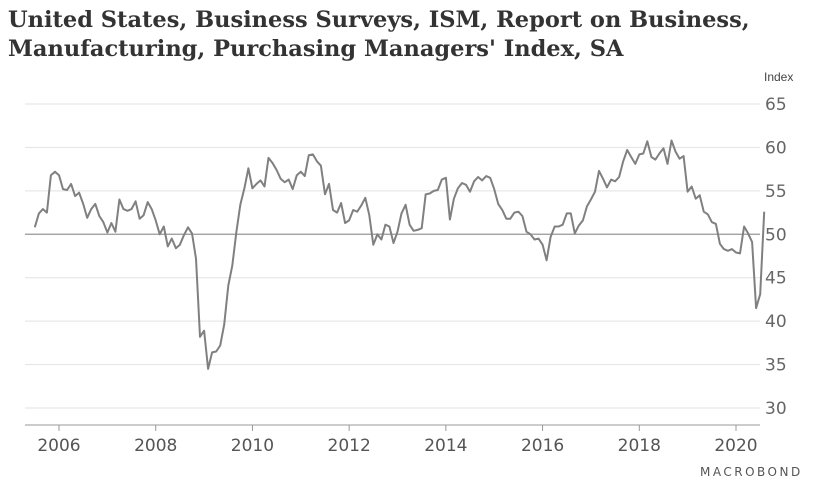 The image size is (822, 493). I want to click on y-tick-label: 55, so click(776, 192).